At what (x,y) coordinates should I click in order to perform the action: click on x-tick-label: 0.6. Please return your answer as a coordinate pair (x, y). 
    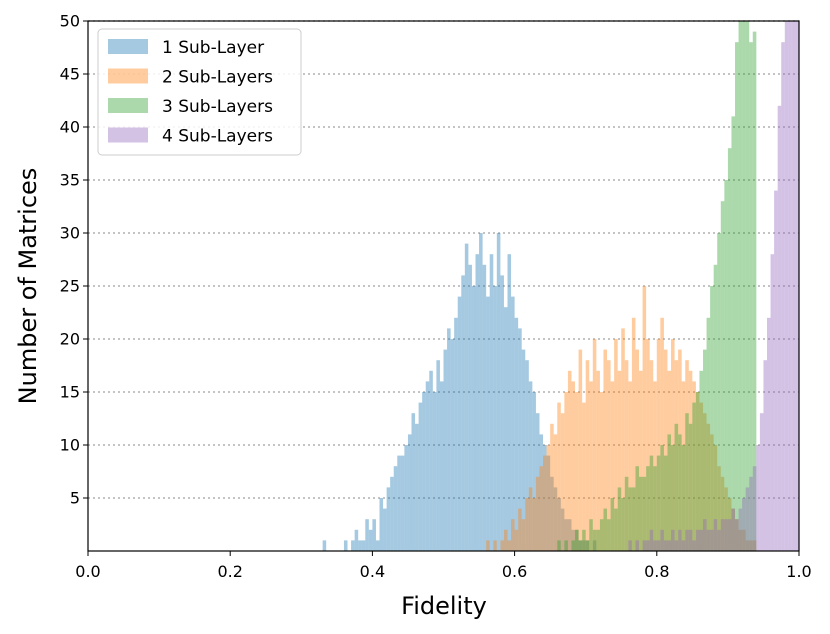
    Looking at the image, I should click on (514, 571).